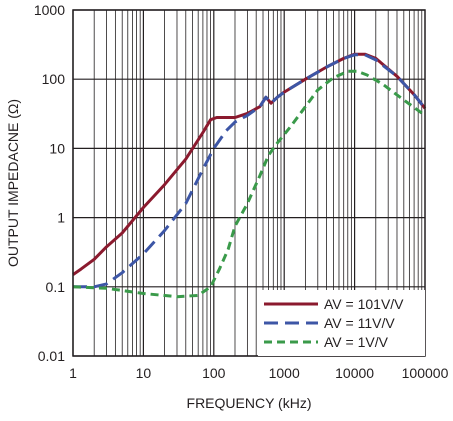 The image size is (453, 421). I want to click on legend-label: AV = 1V/V, so click(356, 342).